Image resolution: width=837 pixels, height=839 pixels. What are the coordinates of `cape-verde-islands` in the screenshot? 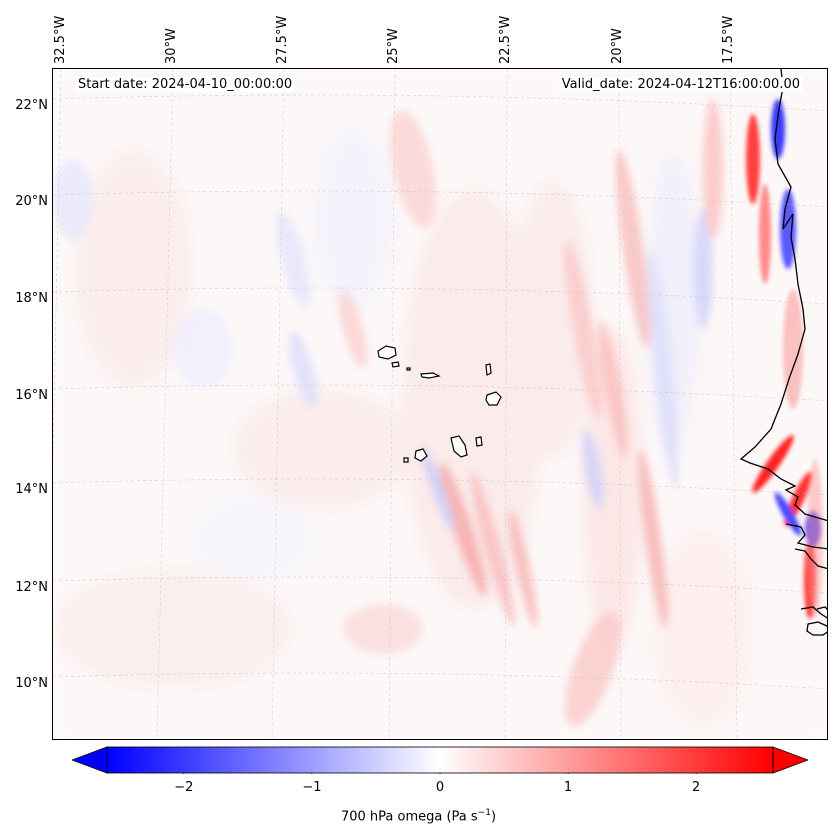 It's located at (439, 404).